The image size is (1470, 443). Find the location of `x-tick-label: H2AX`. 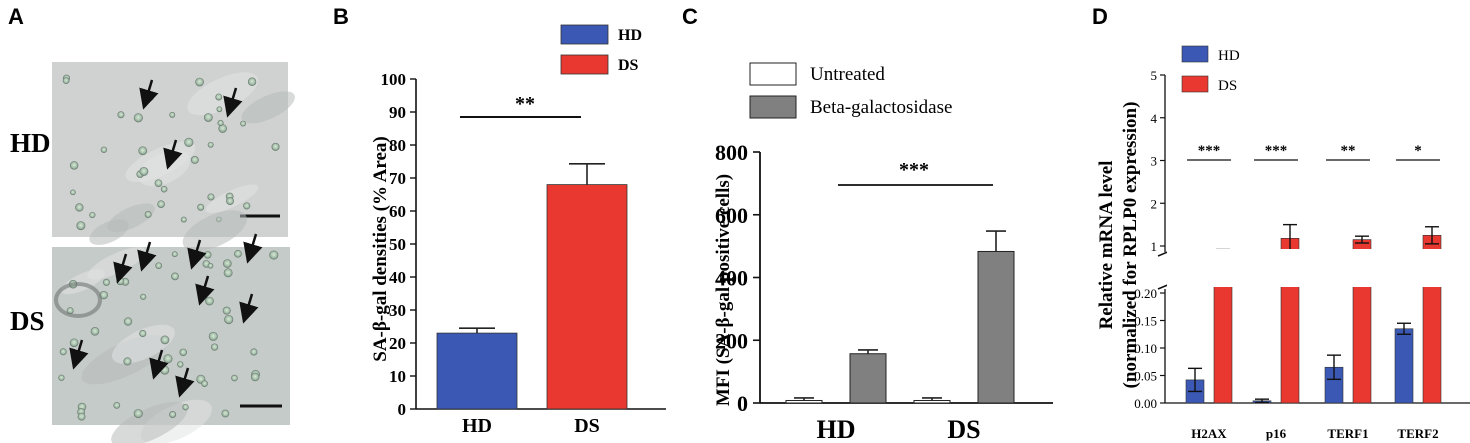

x-tick-label: H2AX is located at coordinates (1209, 433).